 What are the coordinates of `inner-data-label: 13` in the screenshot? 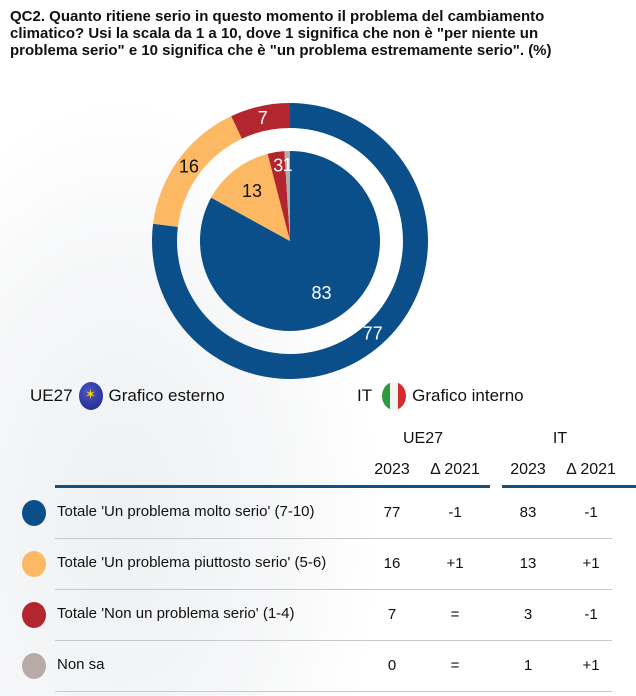 It's located at (252, 191).